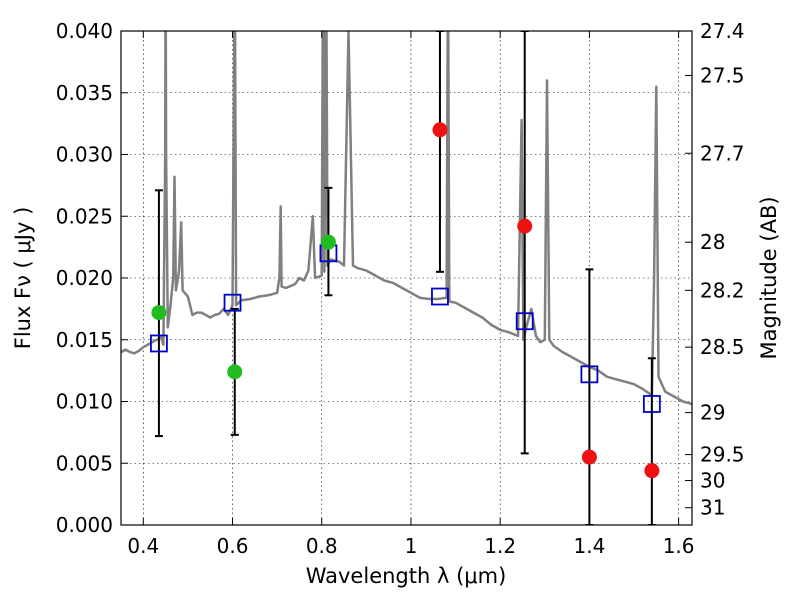  I want to click on y-tick-label: 0.010, so click(84, 402).